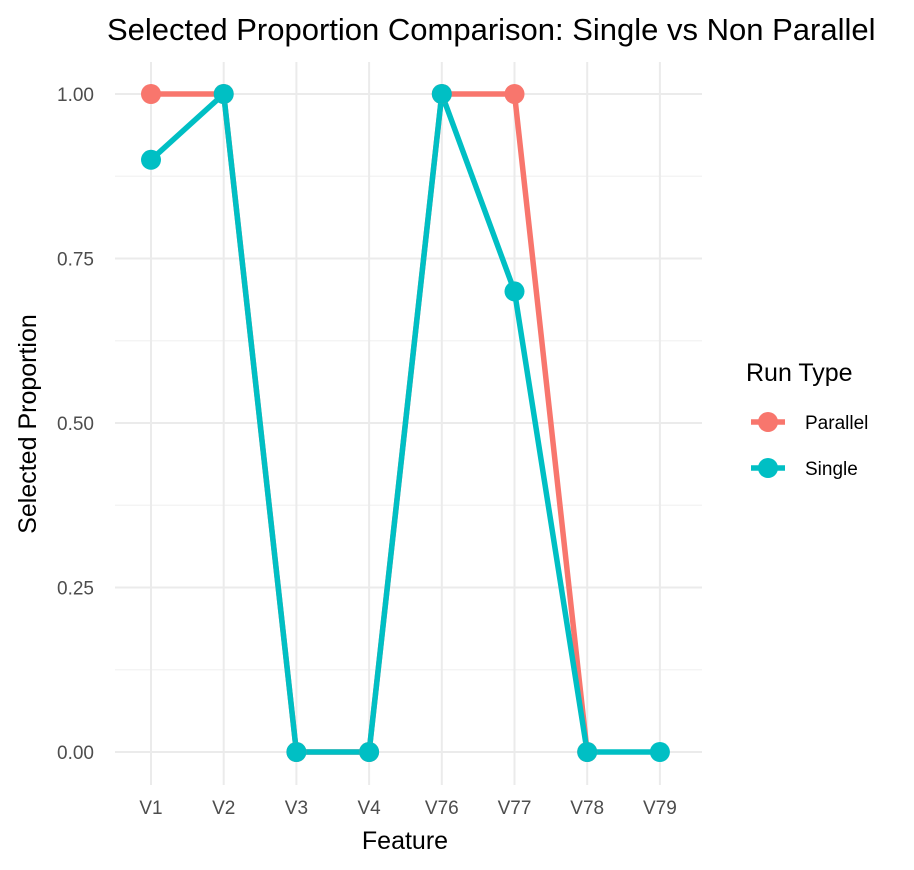 The height and width of the screenshot is (870, 914). I want to click on x-tick-label: V4, so click(369, 808).